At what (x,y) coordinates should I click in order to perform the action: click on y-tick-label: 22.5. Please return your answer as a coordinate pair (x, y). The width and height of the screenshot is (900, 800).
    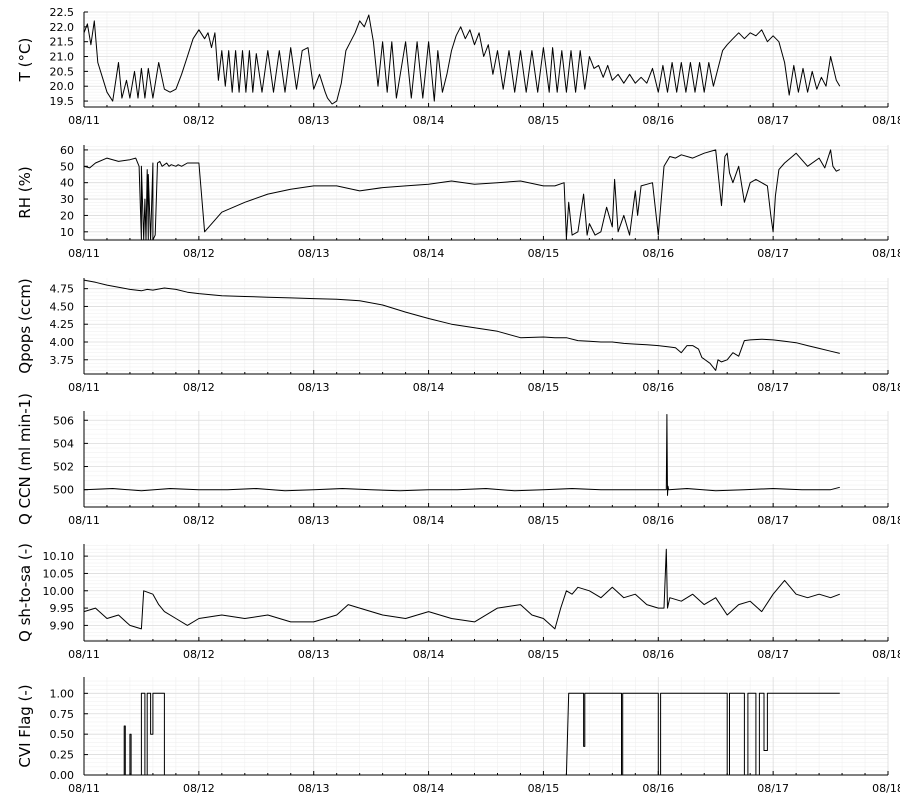
    Looking at the image, I should click on (62, 12).